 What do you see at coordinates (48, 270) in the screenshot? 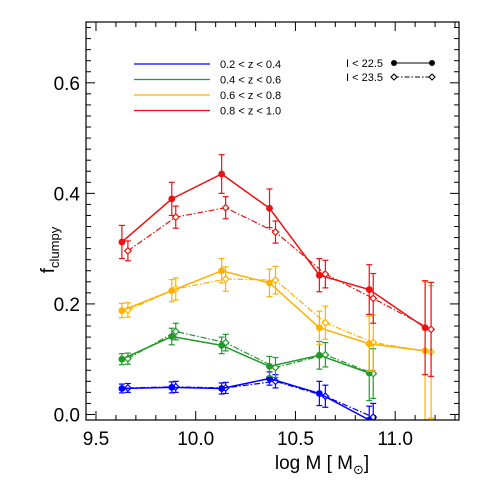
I see `y-axis-title-main: f` at bounding box center [48, 270].